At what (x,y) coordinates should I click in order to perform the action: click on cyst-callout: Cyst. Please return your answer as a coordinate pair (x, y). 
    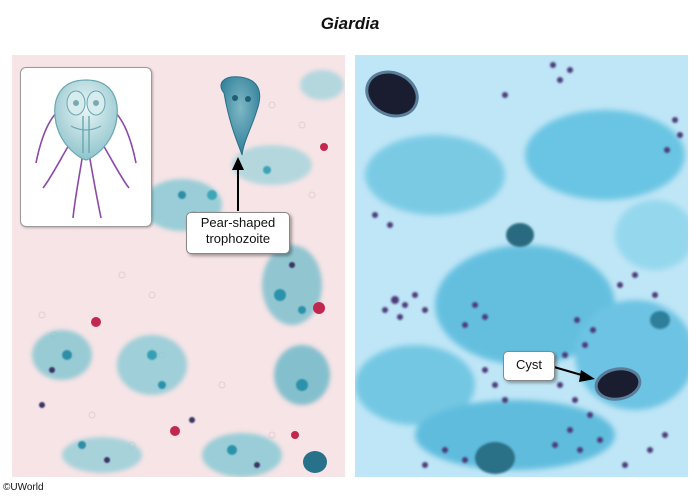
    Looking at the image, I should click on (529, 366).